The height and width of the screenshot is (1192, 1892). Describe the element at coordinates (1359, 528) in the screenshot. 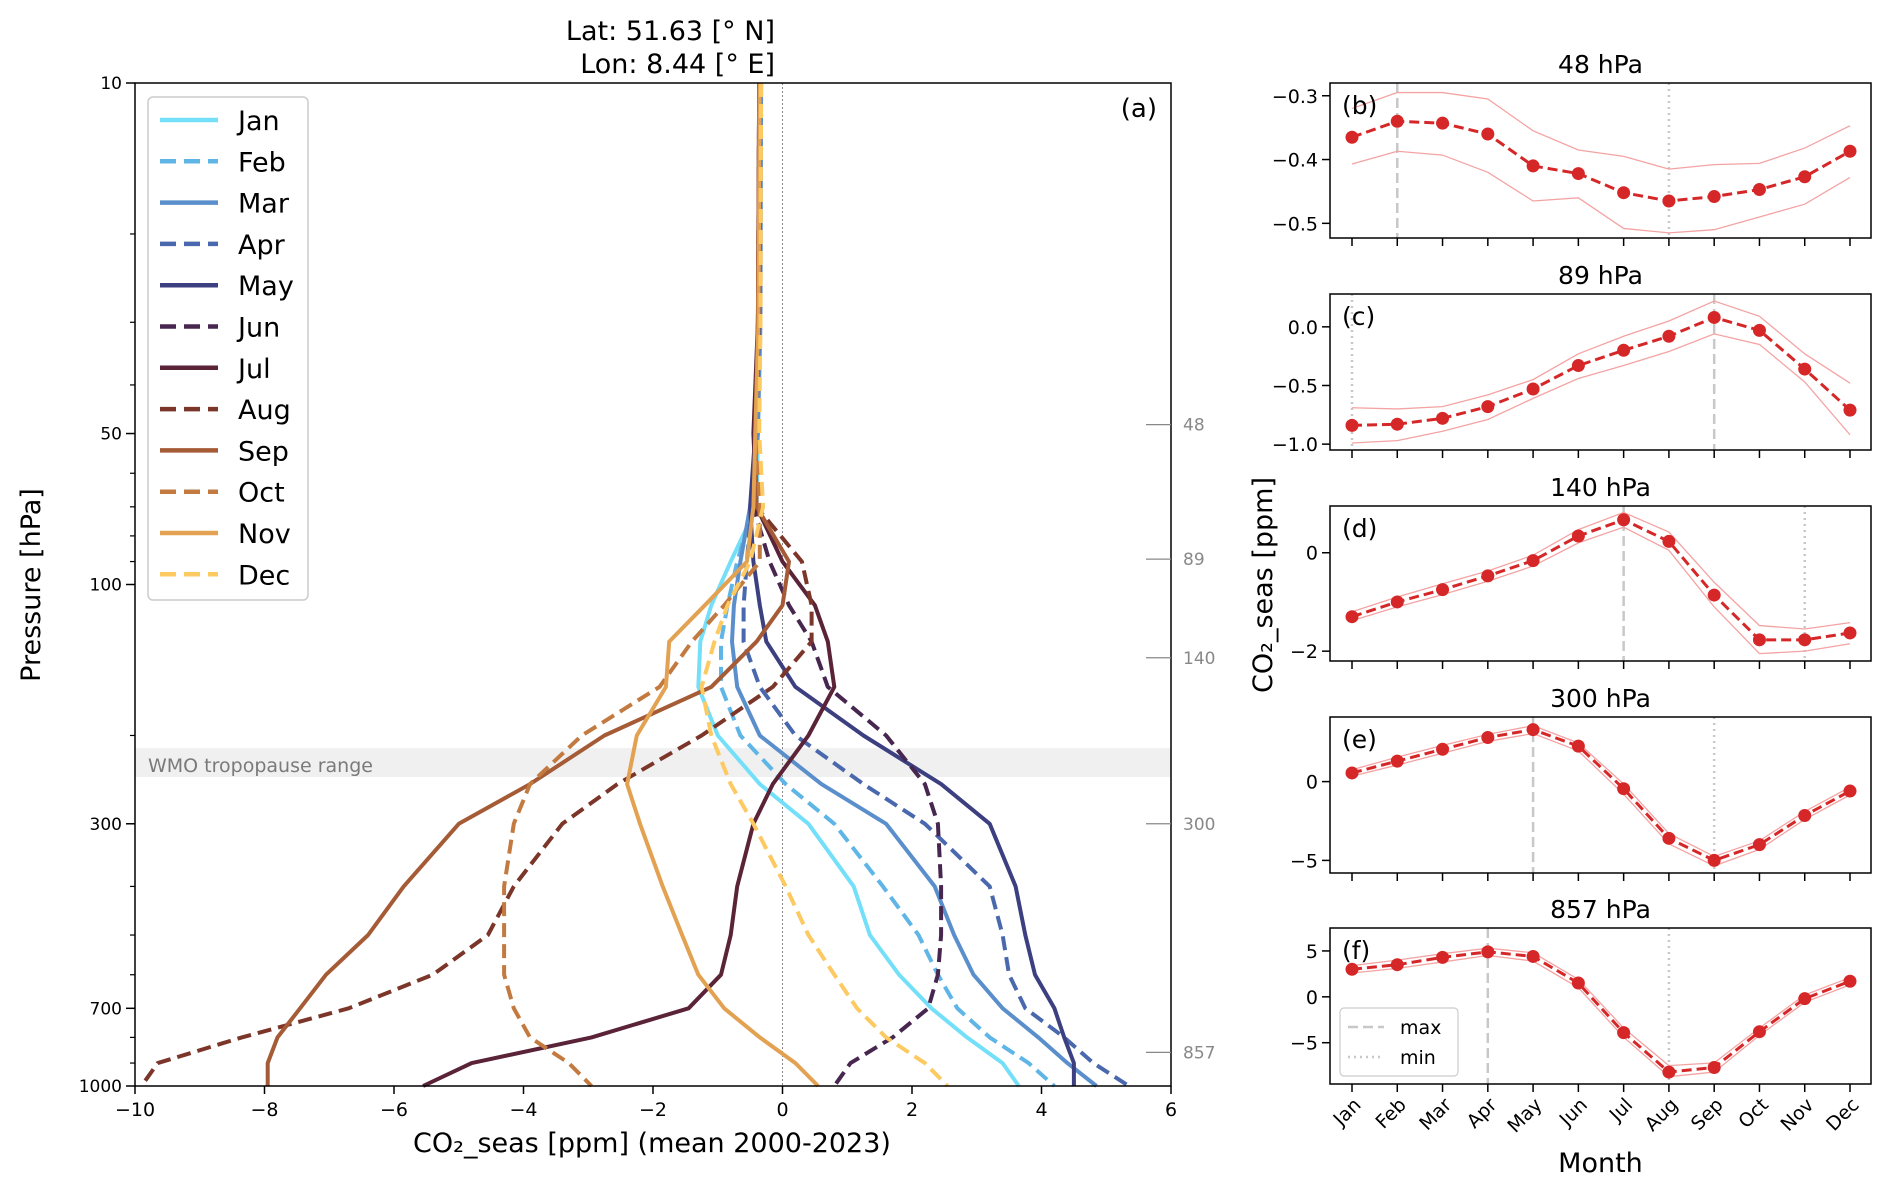

I see `panel-label: (d)` at that location.